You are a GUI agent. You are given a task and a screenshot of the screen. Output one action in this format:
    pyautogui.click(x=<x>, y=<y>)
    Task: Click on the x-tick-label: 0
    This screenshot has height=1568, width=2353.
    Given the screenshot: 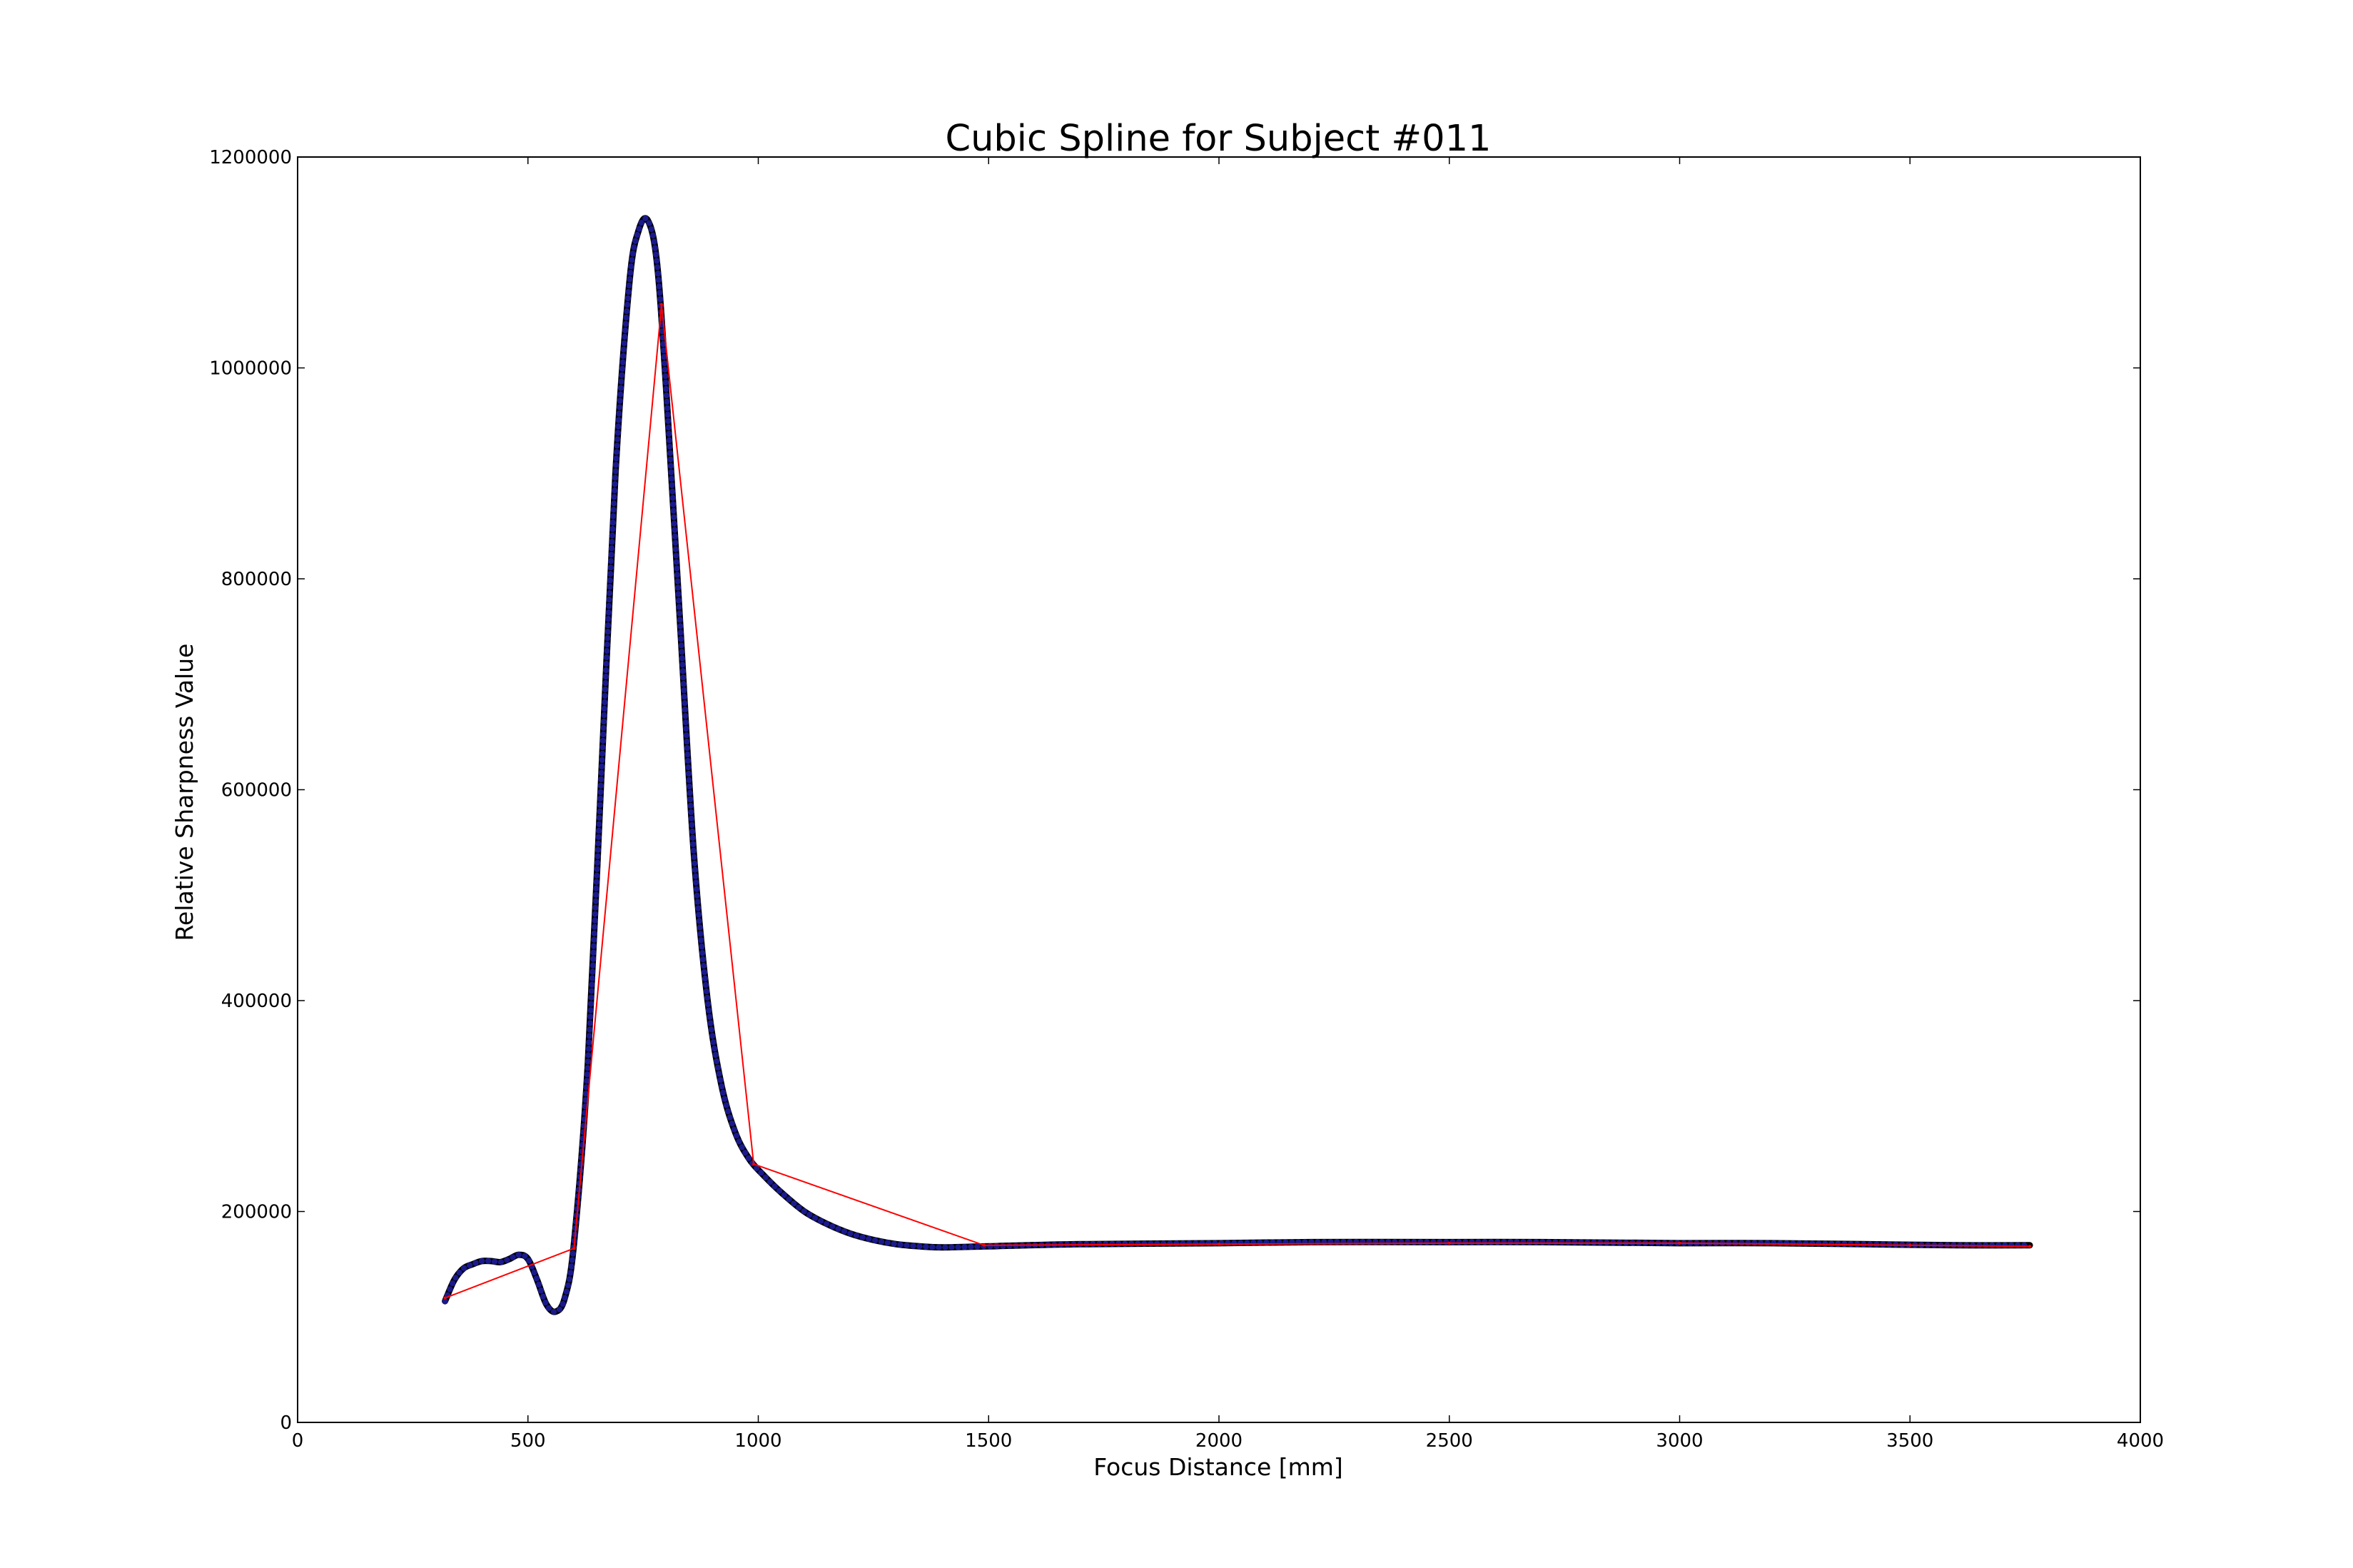 What is the action you would take?
    pyautogui.click(x=298, y=1441)
    